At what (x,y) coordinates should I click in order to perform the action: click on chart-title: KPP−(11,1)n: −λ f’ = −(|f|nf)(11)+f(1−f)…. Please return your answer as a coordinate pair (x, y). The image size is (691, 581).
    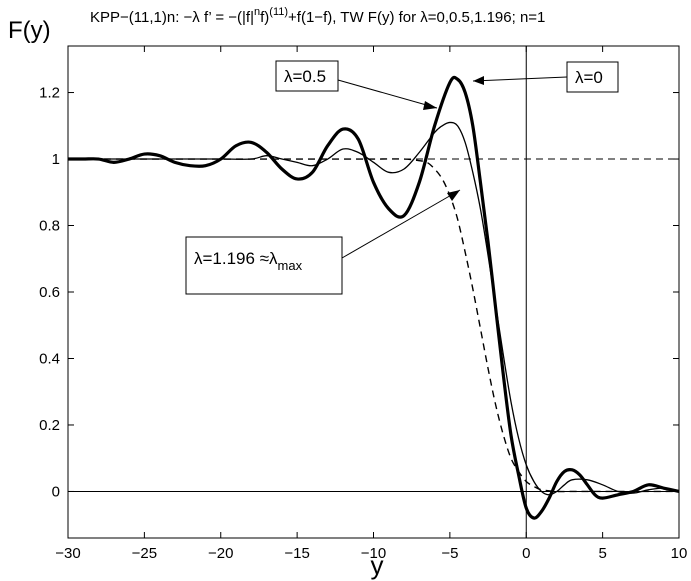
    Looking at the image, I should click on (317, 16).